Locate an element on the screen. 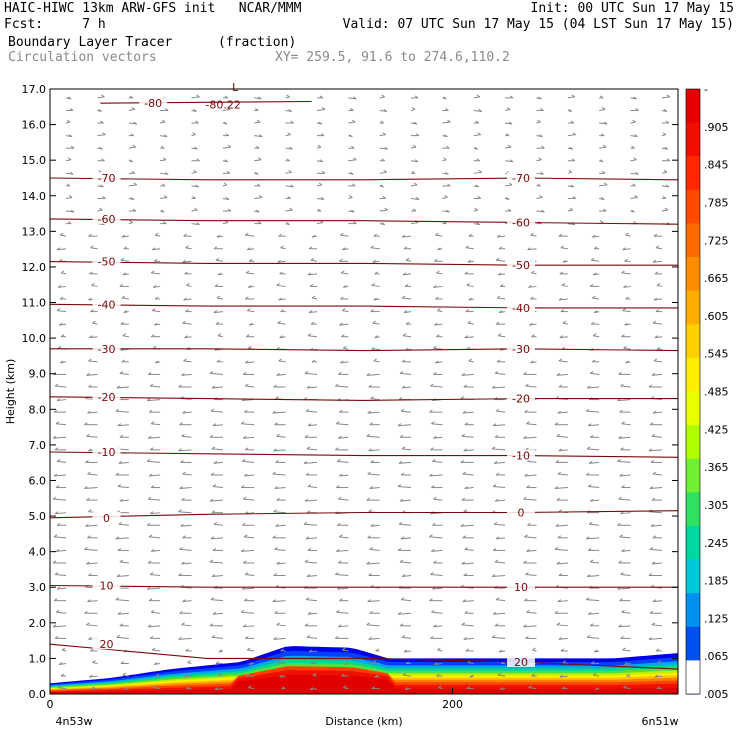 The image size is (740, 740). low-center-value: -80.22 is located at coordinates (222, 105).